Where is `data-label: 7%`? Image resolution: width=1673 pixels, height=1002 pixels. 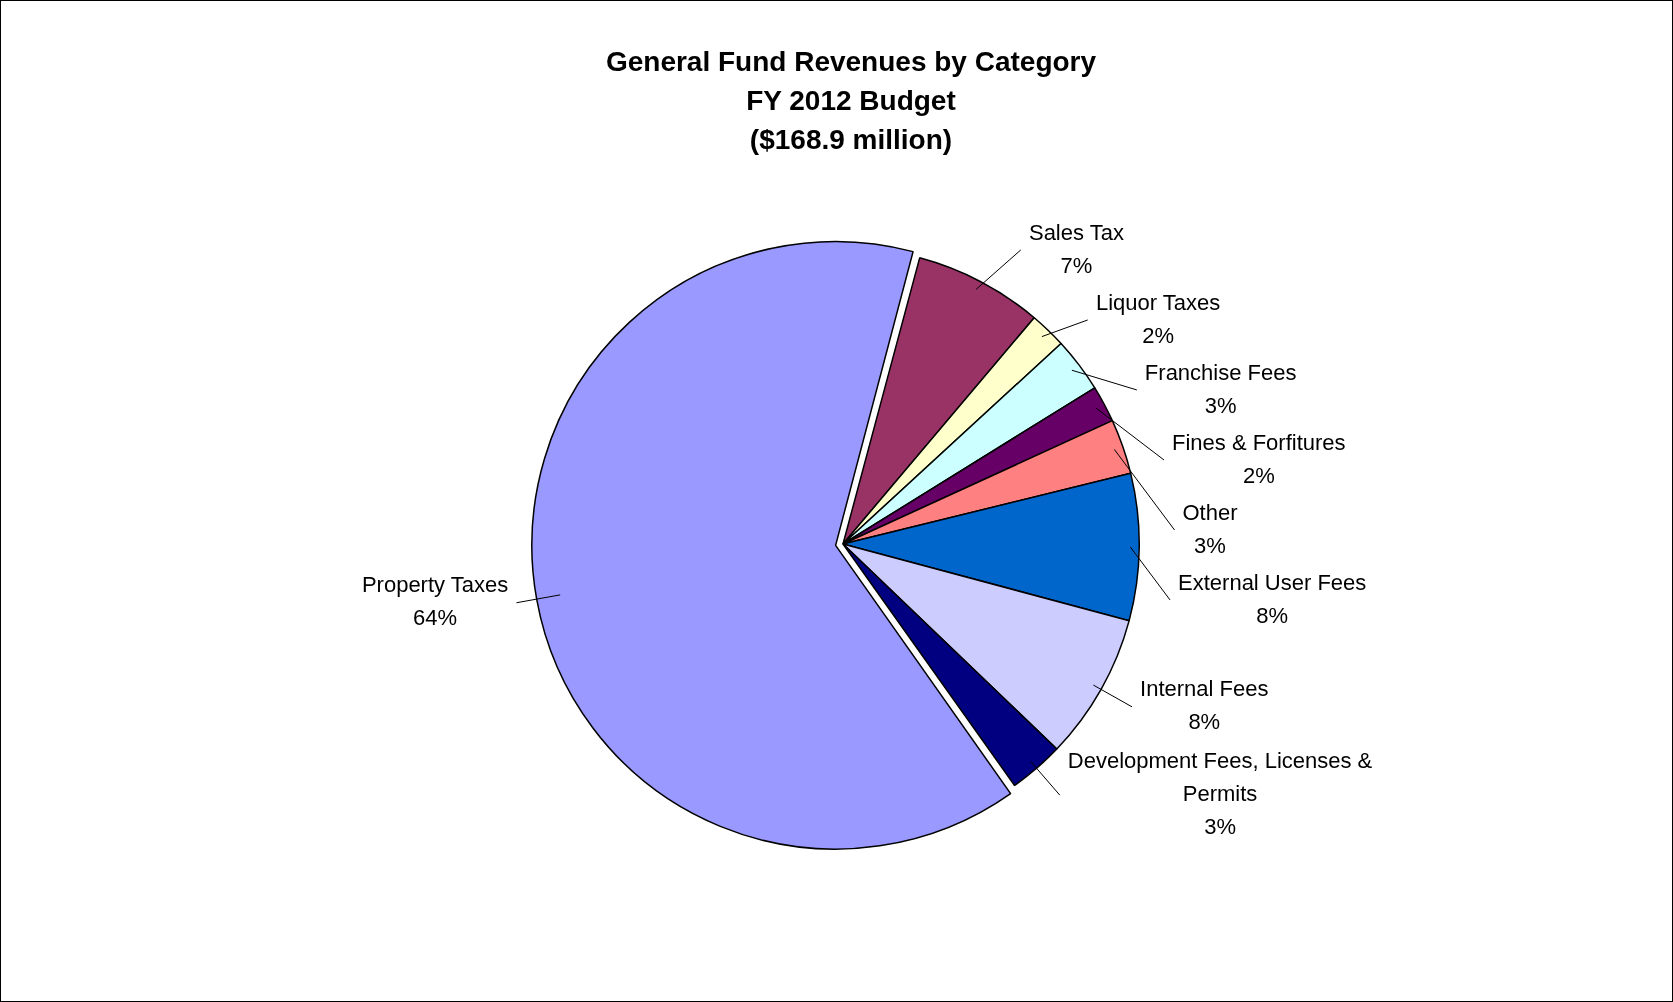 data-label: 7% is located at coordinates (1076, 265).